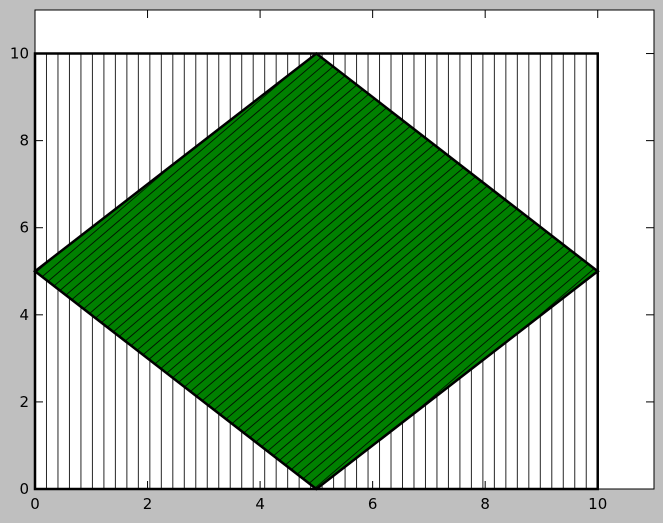  I want to click on x-tick-label: 0, so click(35, 504).